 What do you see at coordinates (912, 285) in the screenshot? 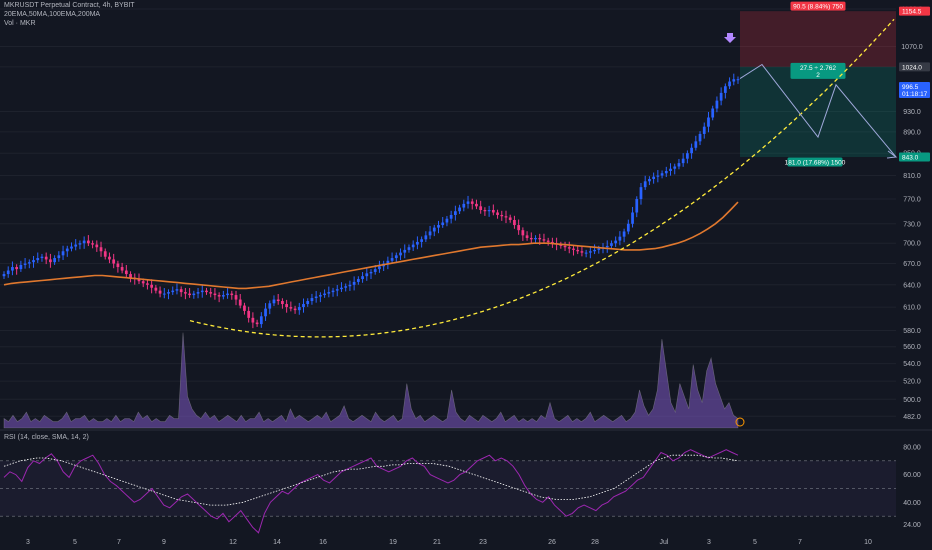
I see `price-tick-label: 640.0` at bounding box center [912, 285].